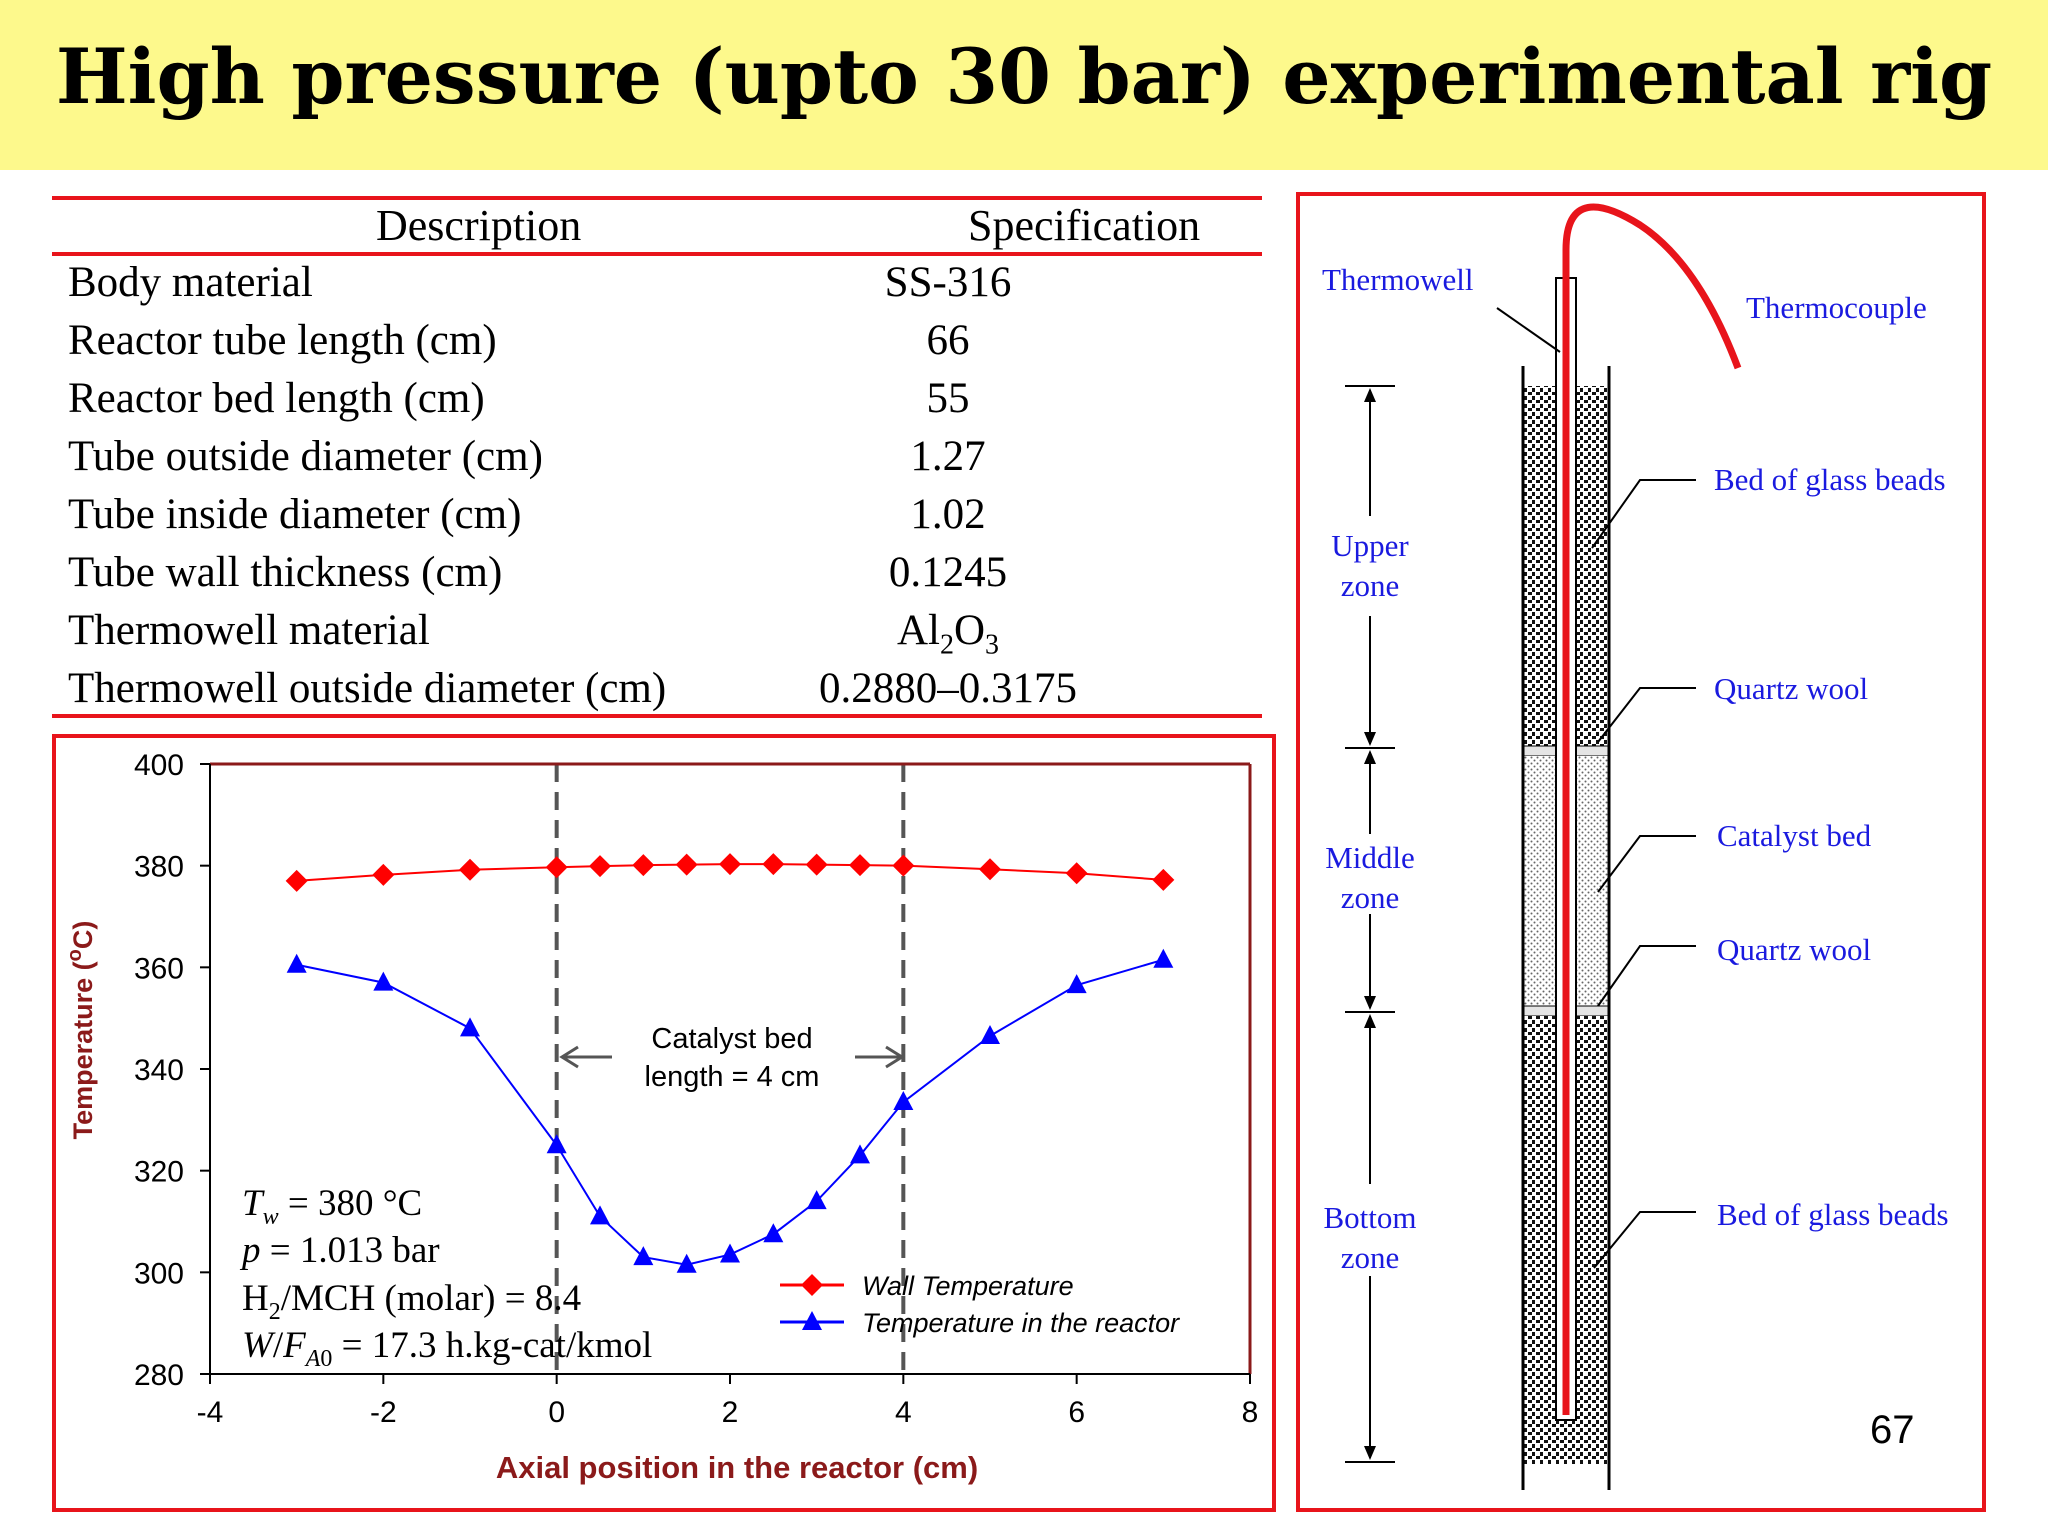 The height and width of the screenshot is (1536, 2048). I want to click on table-row: Thermowell material Al2O3, so click(665, 635).